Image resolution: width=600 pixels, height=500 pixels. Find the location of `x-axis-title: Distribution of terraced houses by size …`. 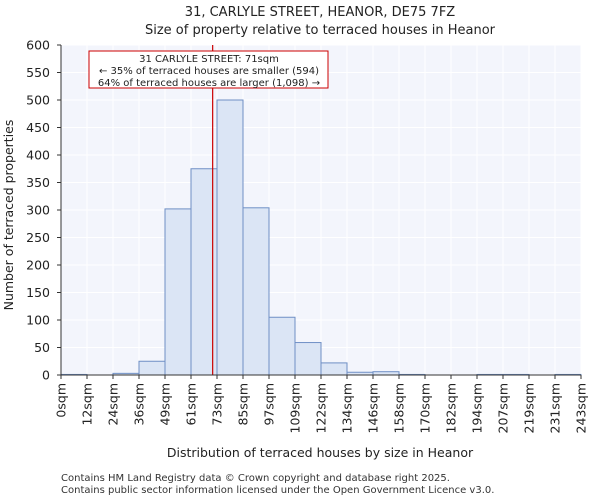

x-axis-title: Distribution of terraced houses by size … is located at coordinates (320, 452).